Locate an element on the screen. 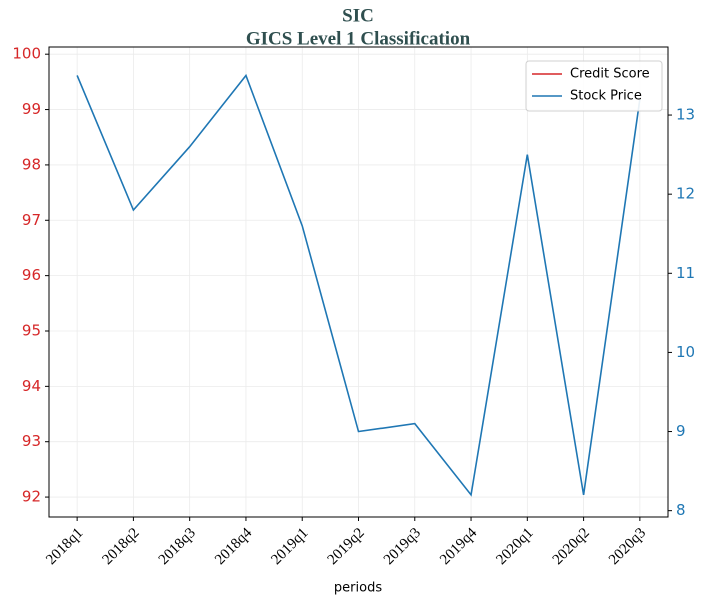  chart-title: SIC is located at coordinates (358, 15).